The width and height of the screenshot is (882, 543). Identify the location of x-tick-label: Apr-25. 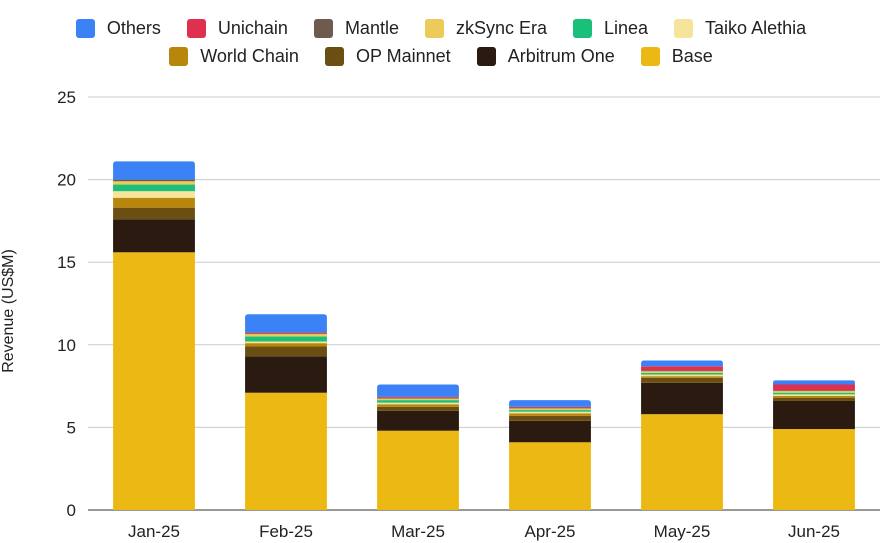
(549, 531).